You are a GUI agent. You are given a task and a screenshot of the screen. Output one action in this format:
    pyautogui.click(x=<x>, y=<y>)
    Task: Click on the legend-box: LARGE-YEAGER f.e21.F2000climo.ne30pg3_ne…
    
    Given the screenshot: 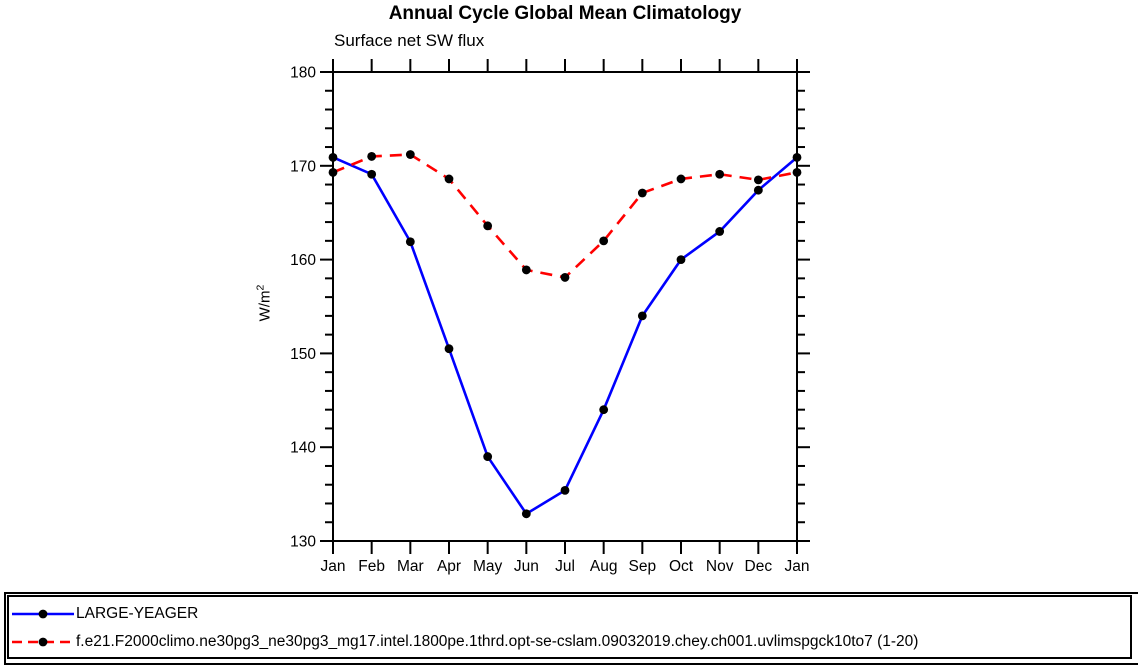 What is the action you would take?
    pyautogui.click(x=569, y=627)
    